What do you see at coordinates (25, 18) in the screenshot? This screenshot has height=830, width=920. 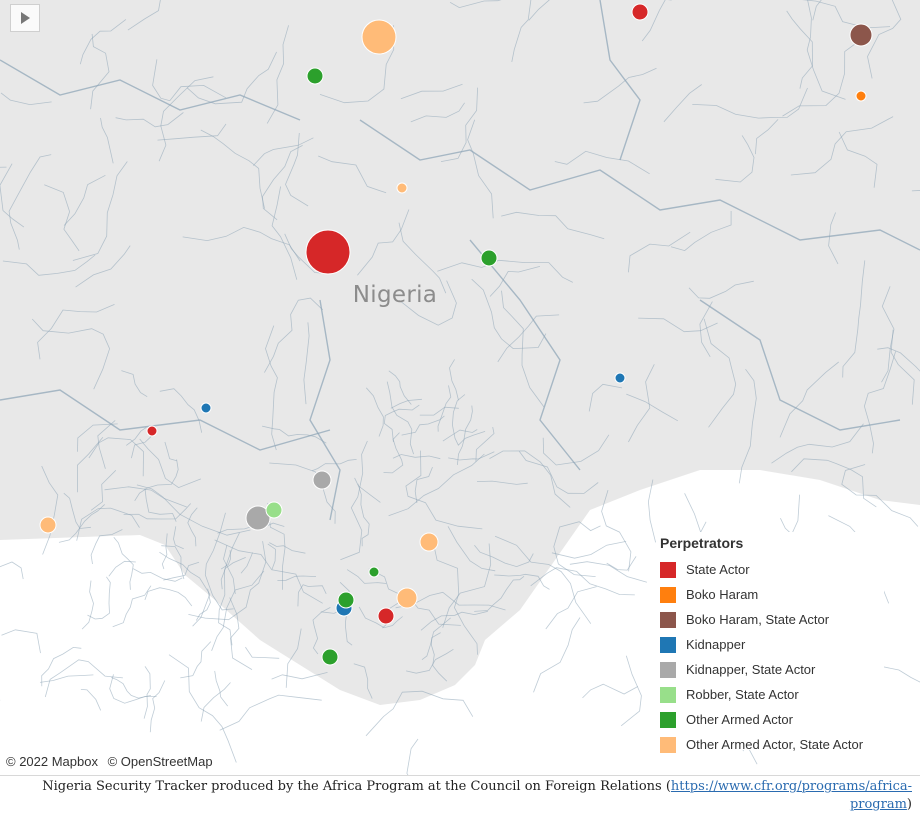 I see `play-button` at bounding box center [25, 18].